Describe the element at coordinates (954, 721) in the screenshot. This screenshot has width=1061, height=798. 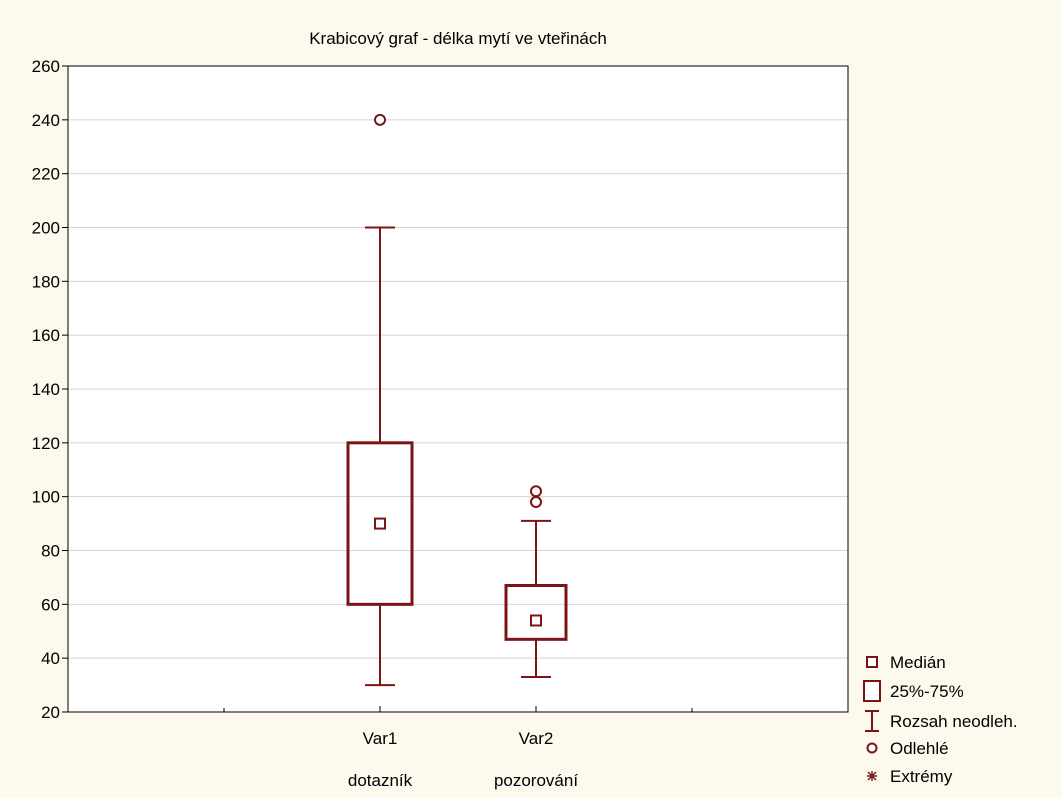
I see `legend-label: Rozsah neodleh.` at that location.